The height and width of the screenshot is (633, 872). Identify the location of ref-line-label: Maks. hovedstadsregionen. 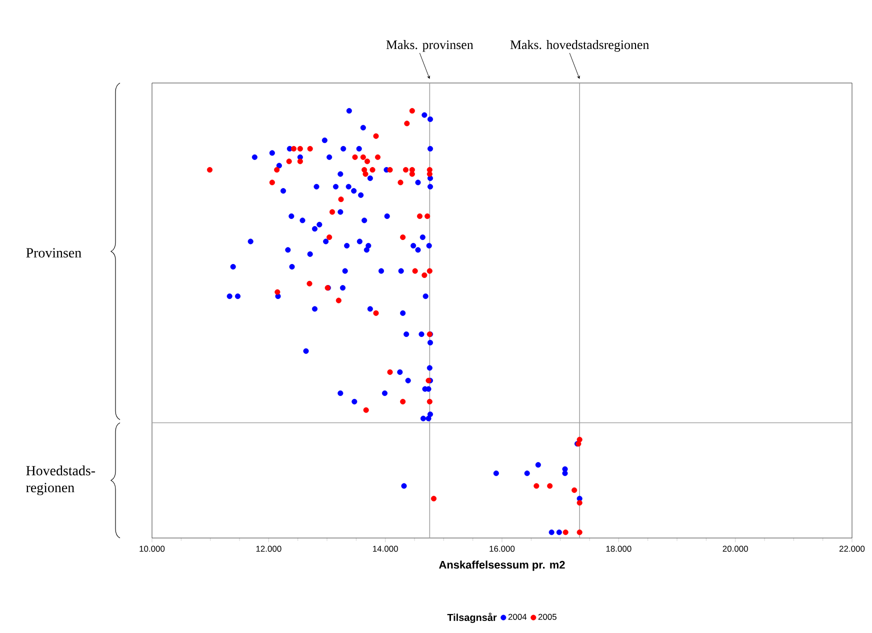
(579, 46).